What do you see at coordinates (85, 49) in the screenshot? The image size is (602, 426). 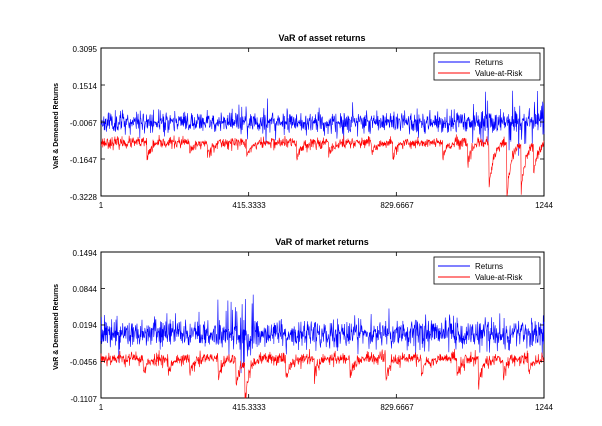 I see `y-tick-label: 0.3095` at bounding box center [85, 49].